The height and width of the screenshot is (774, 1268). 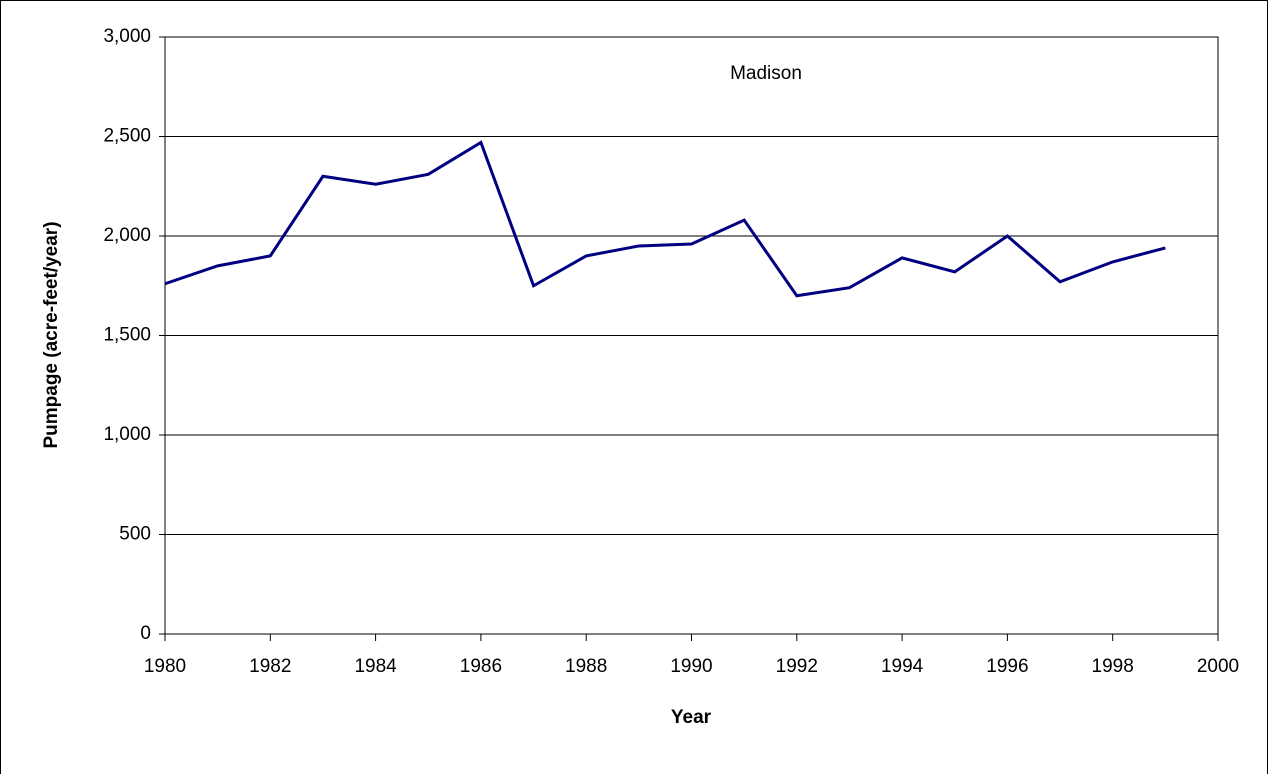 What do you see at coordinates (1007, 666) in the screenshot?
I see `x-tick-label: 1996` at bounding box center [1007, 666].